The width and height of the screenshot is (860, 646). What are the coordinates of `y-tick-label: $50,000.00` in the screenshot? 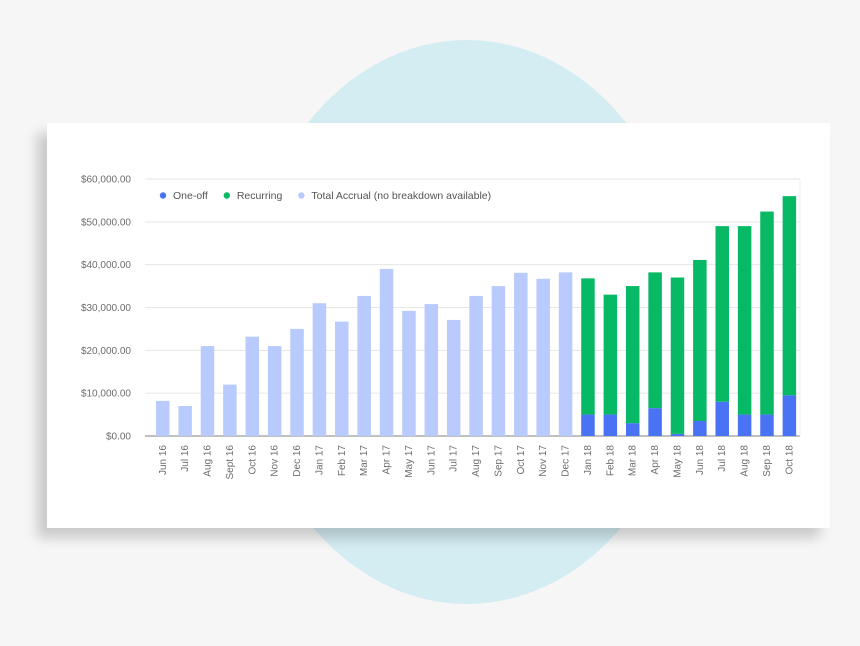 It's located at (106, 222).